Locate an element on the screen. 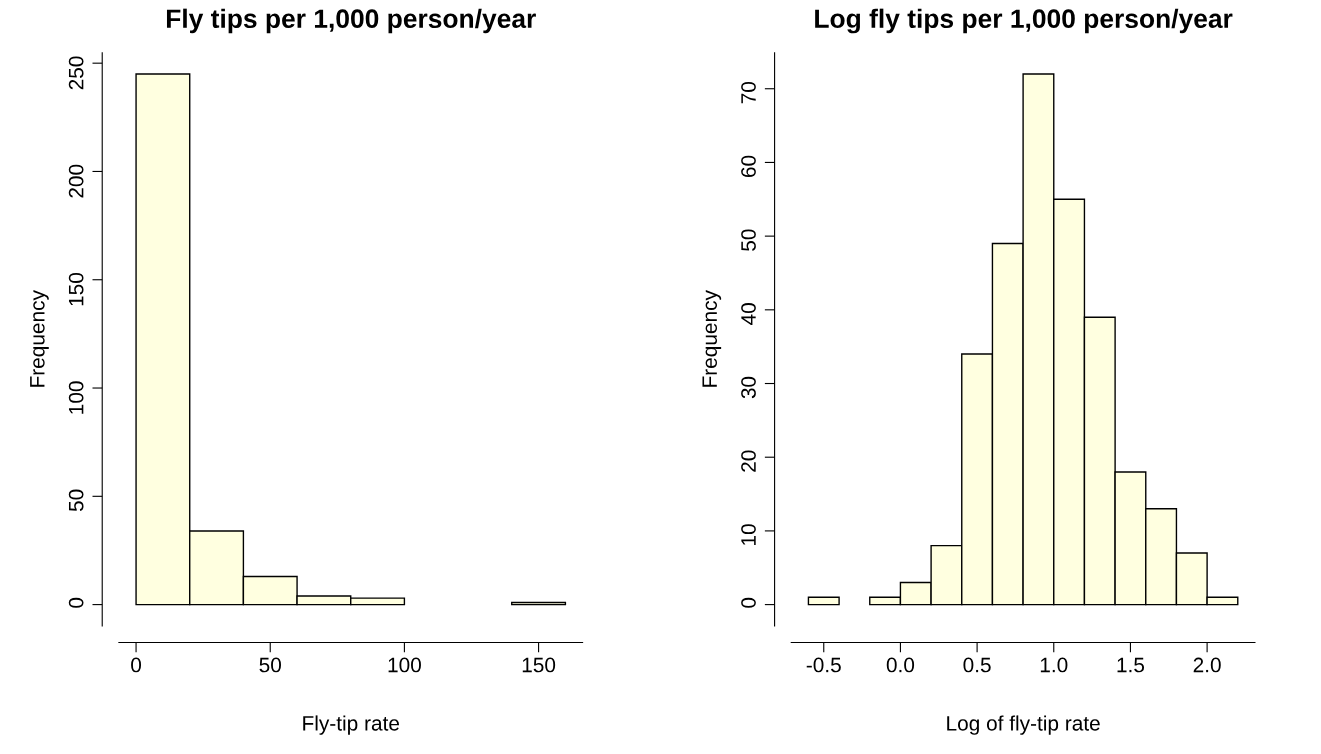 Image resolution: width=1321 pixels, height=754 pixels. y-tick-label: 70 is located at coordinates (748, 93).